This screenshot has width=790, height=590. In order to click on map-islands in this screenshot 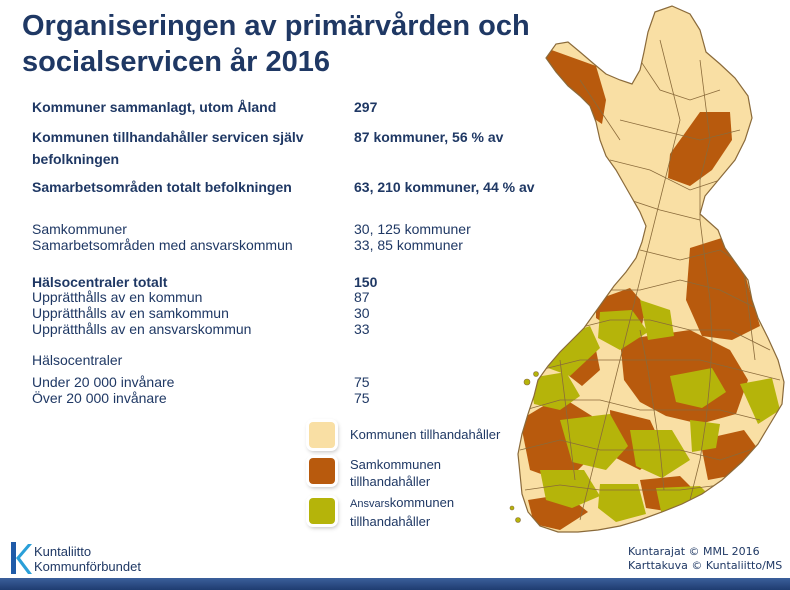, I will do `click(524, 447)`.